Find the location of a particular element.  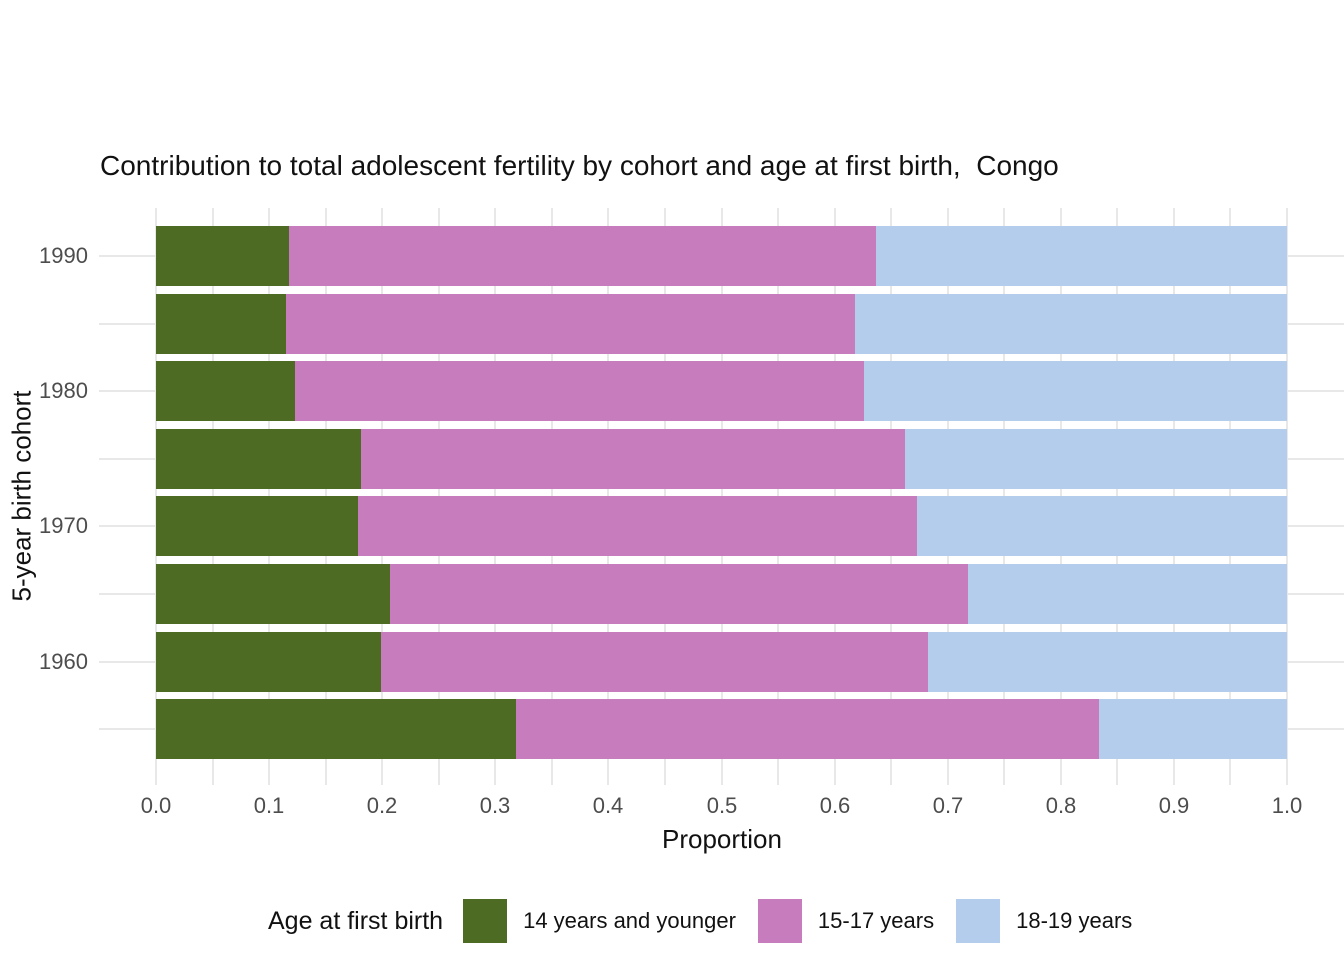

legend-item: 18-19 years is located at coordinates (1044, 921).